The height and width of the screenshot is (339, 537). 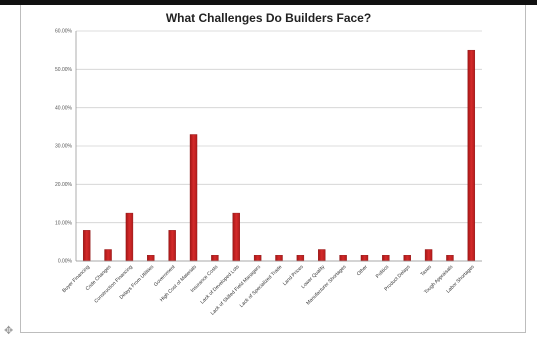 I want to click on y-tick-label: 30.00%, so click(x=64, y=147).